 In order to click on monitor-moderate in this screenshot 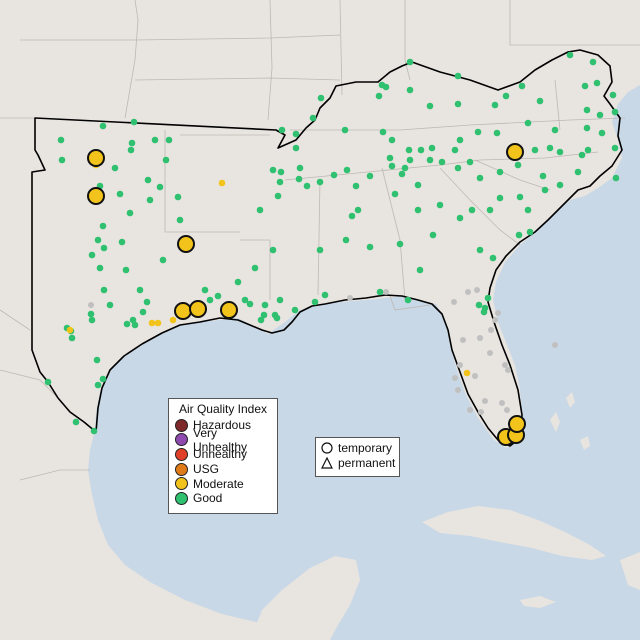, I will do `click(70, 330)`.